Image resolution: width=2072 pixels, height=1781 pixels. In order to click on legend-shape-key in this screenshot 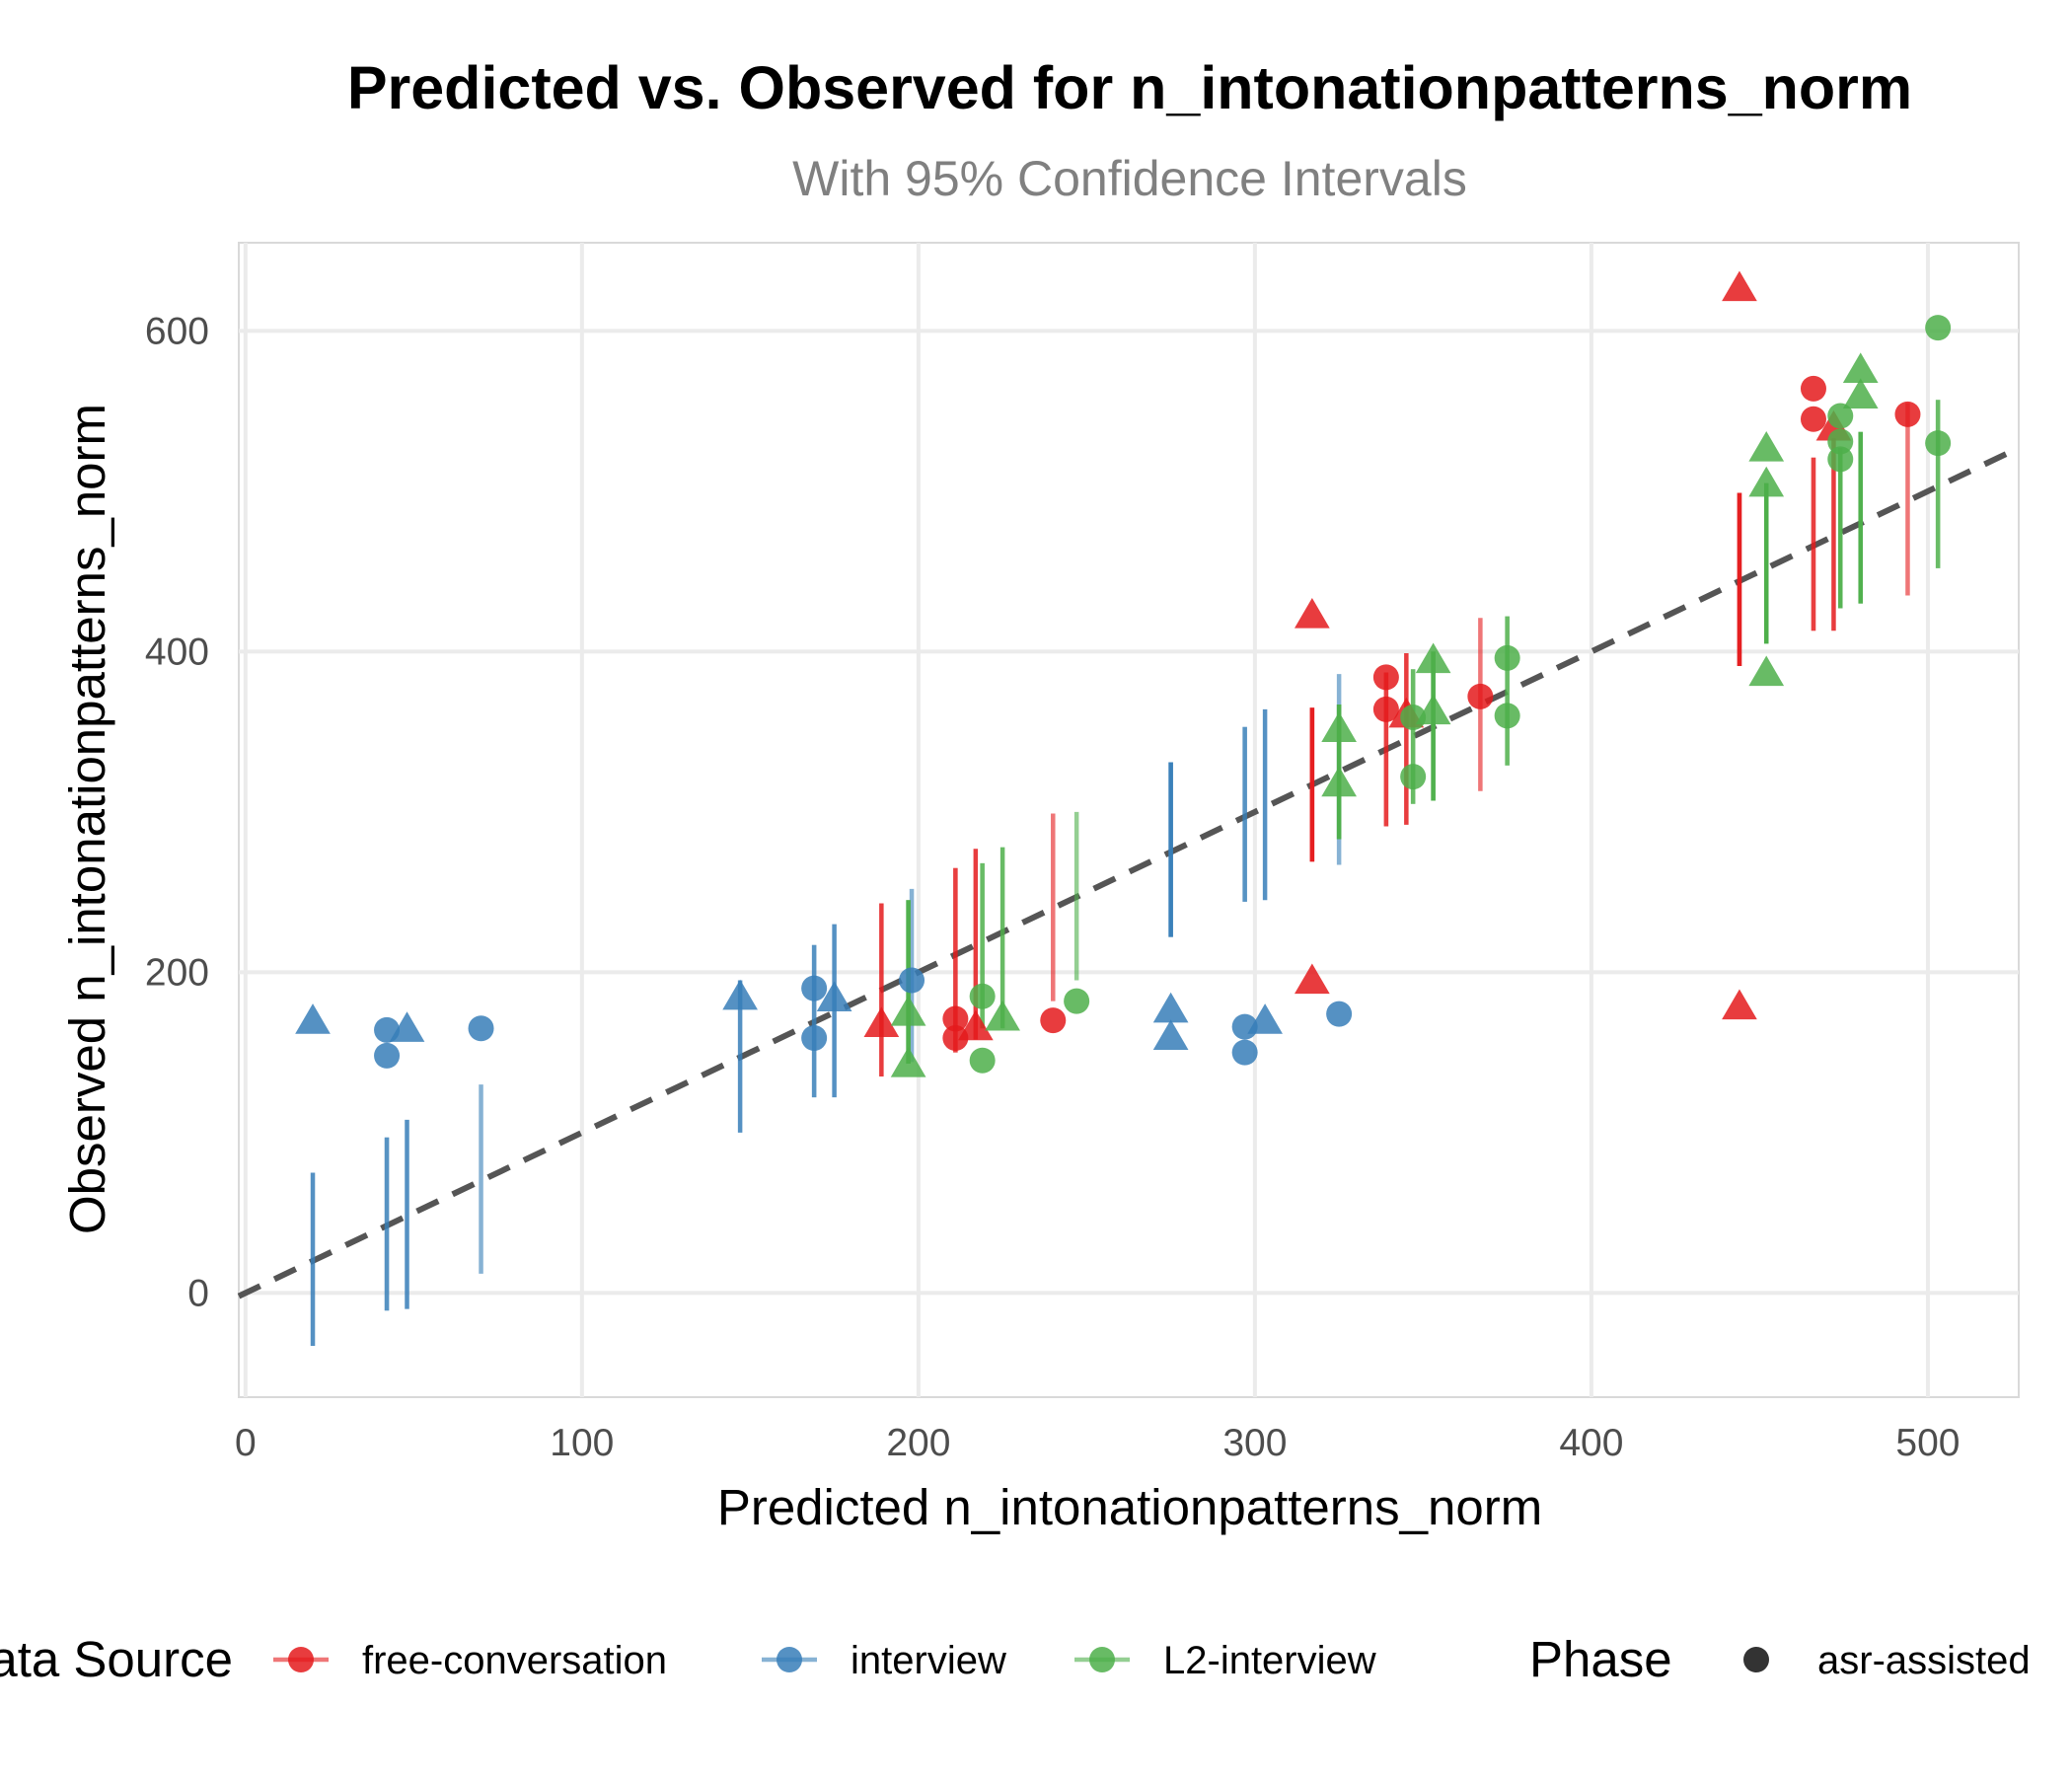, I will do `click(1756, 1659)`.